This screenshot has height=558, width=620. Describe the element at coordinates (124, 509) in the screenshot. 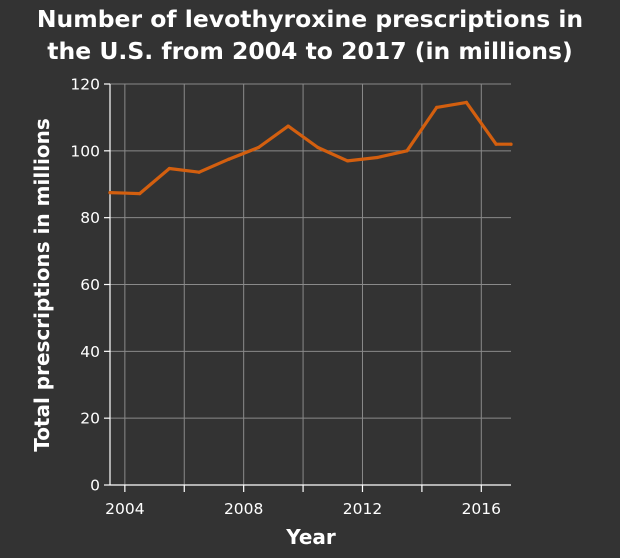

I see `x-tick-label: 2004` at that location.